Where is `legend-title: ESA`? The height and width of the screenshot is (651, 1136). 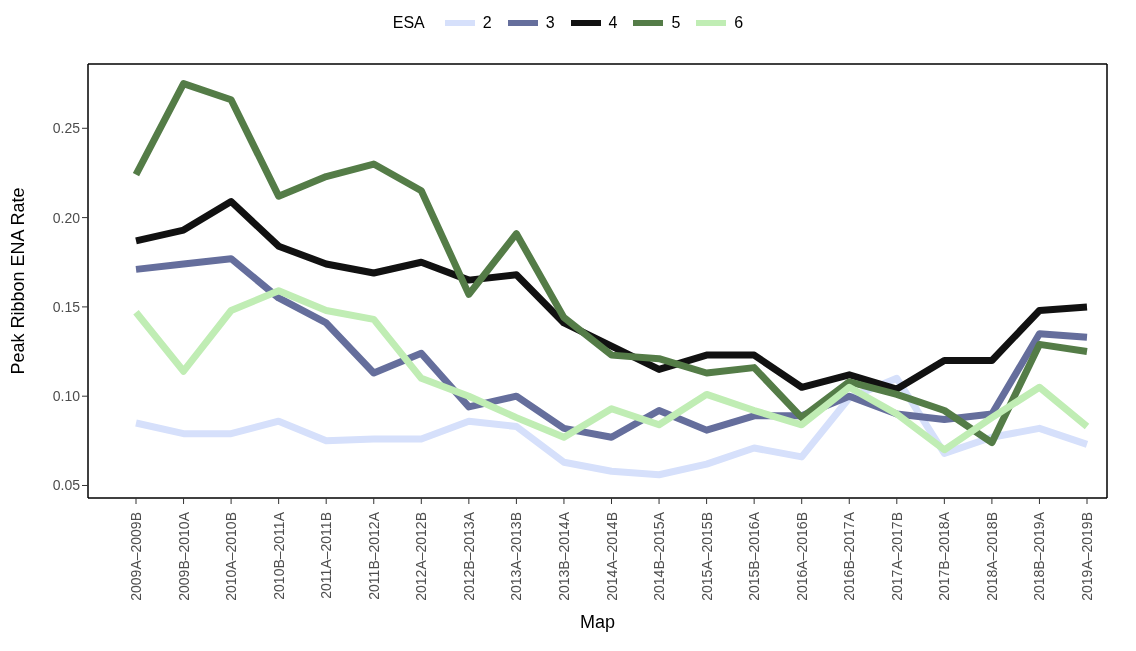
legend-title: ESA is located at coordinates (408, 23).